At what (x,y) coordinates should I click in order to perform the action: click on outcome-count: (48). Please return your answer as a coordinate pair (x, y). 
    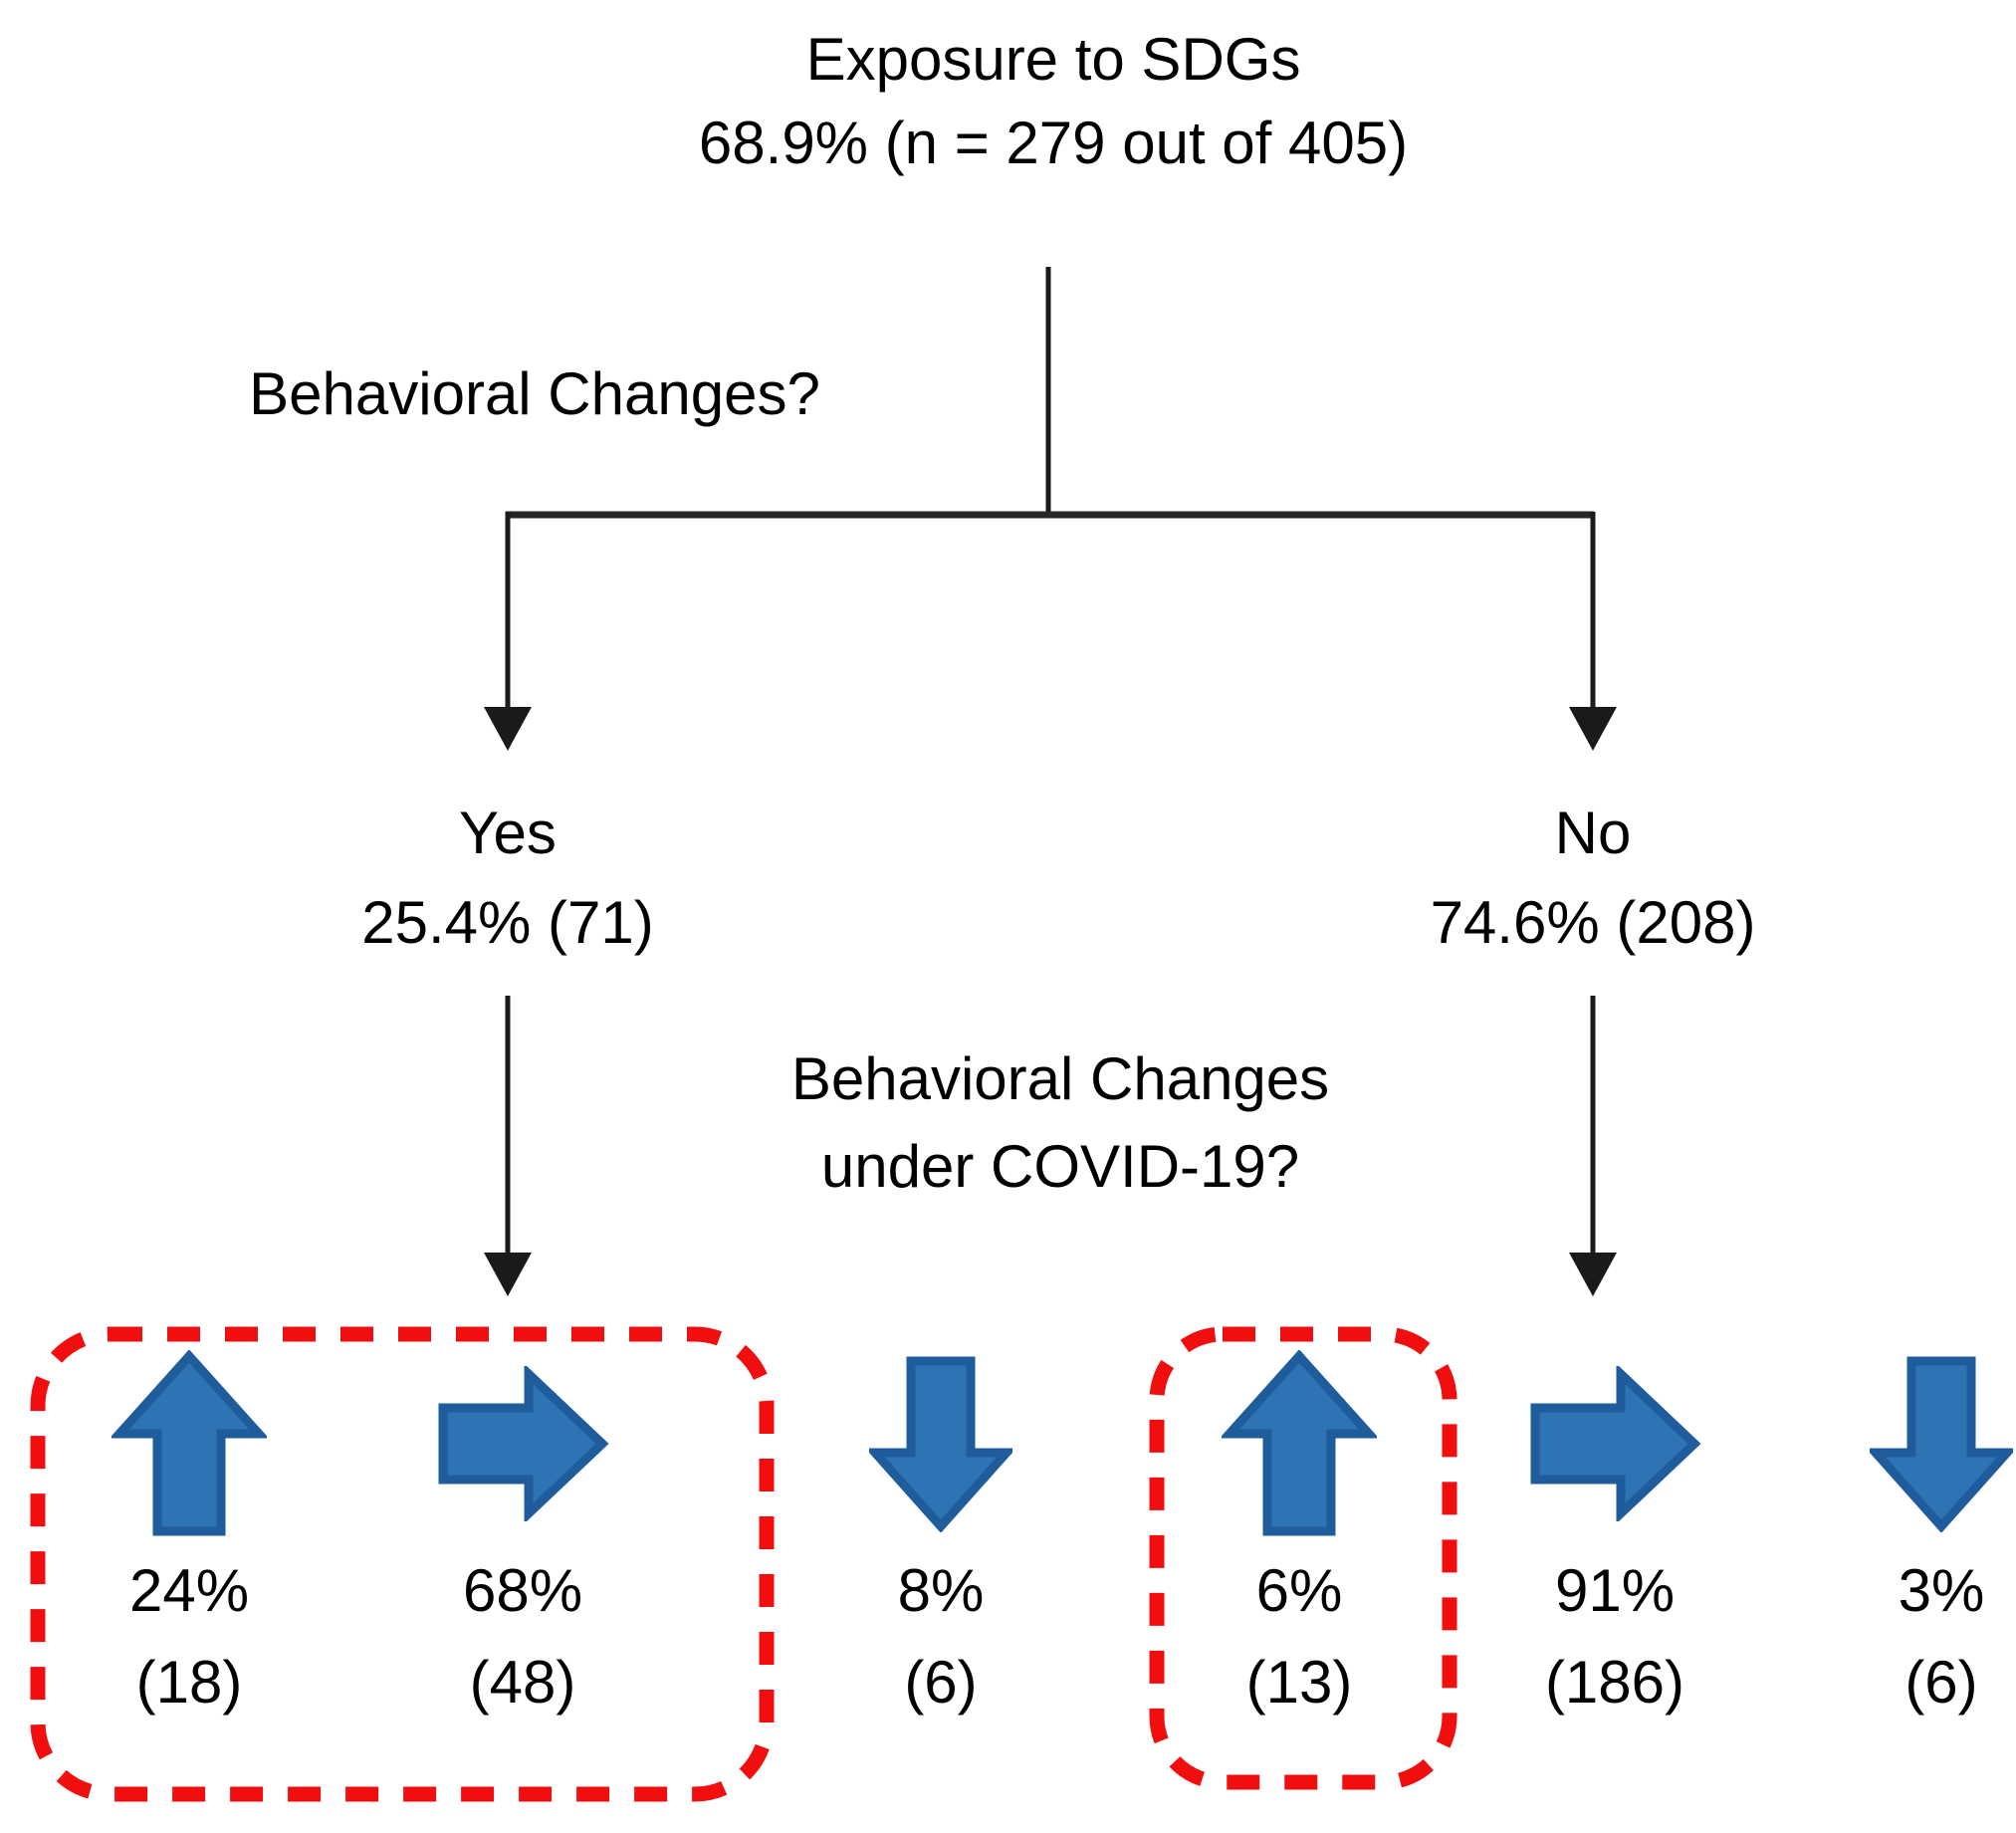
    Looking at the image, I should click on (522, 1682).